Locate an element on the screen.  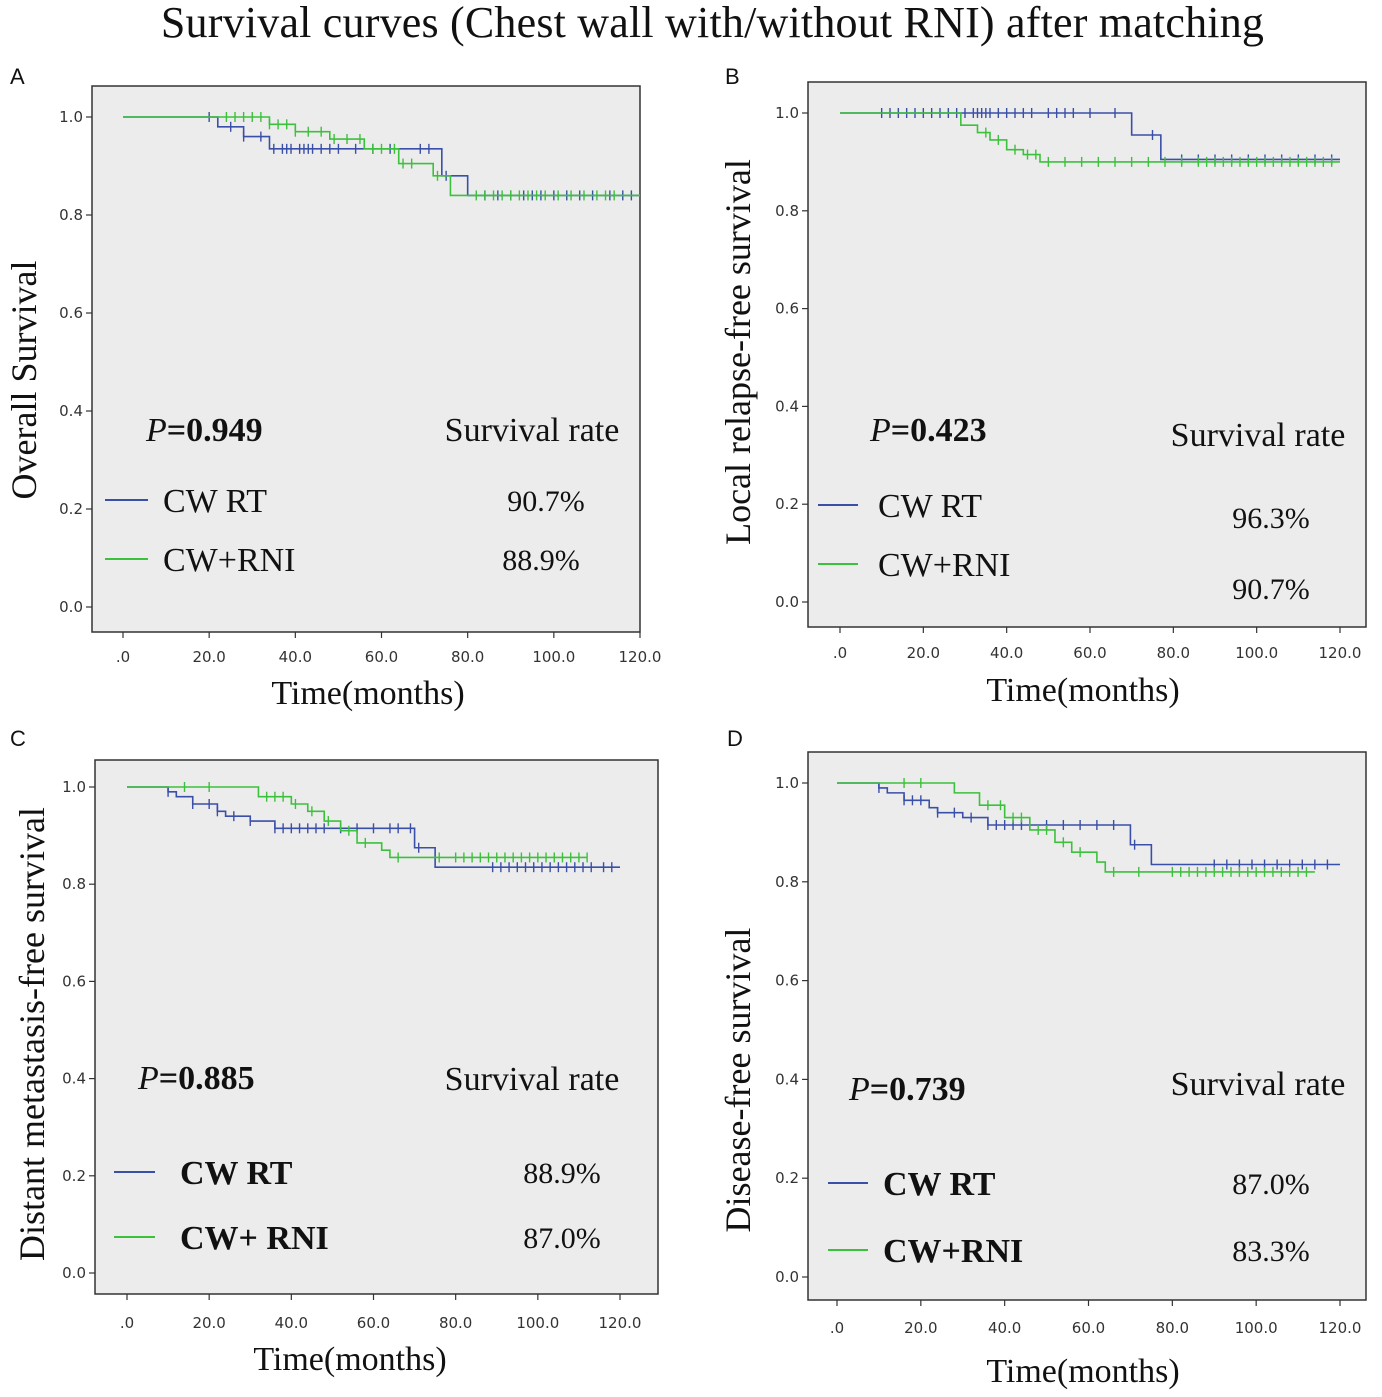
legend-label-cw_rt-b: CW RT is located at coordinates (930, 506).